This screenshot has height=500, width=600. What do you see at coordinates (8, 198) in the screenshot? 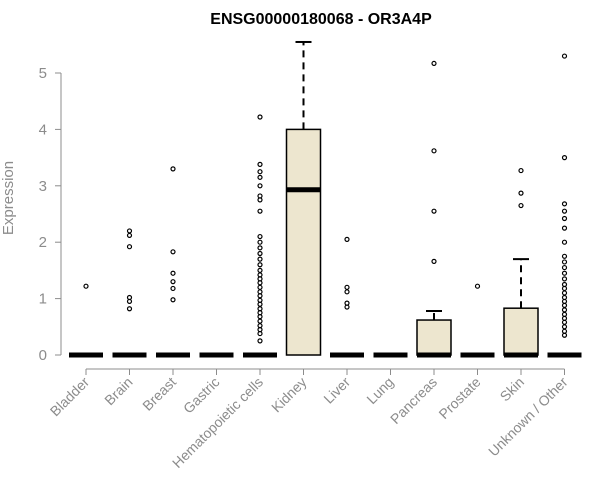
I see `y-axis-label: Expression` at bounding box center [8, 198].